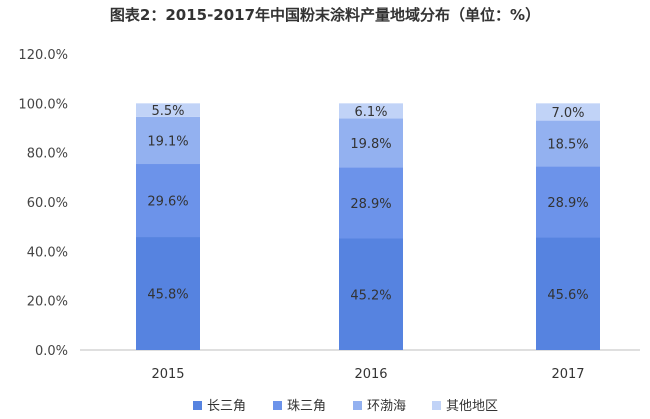  I want to click on data-label: 19.1%, so click(167, 141).